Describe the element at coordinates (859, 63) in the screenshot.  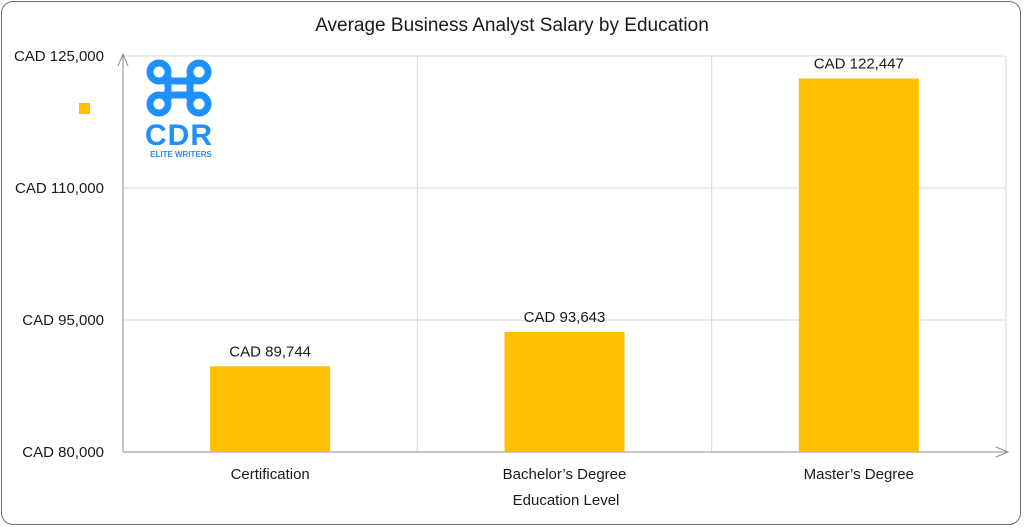
I see `data-label: CAD 122,447` at that location.